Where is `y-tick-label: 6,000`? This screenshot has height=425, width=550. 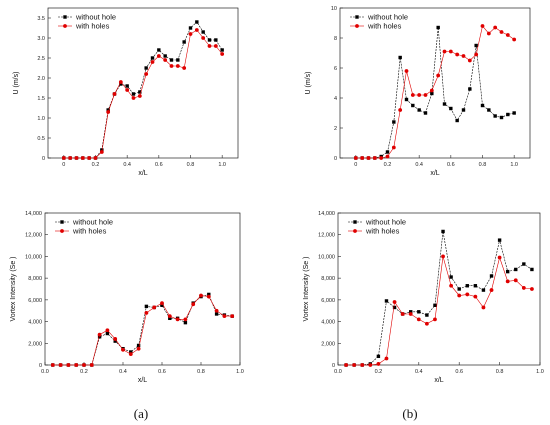 y-tick-label: 6,000 is located at coordinates (328, 301).